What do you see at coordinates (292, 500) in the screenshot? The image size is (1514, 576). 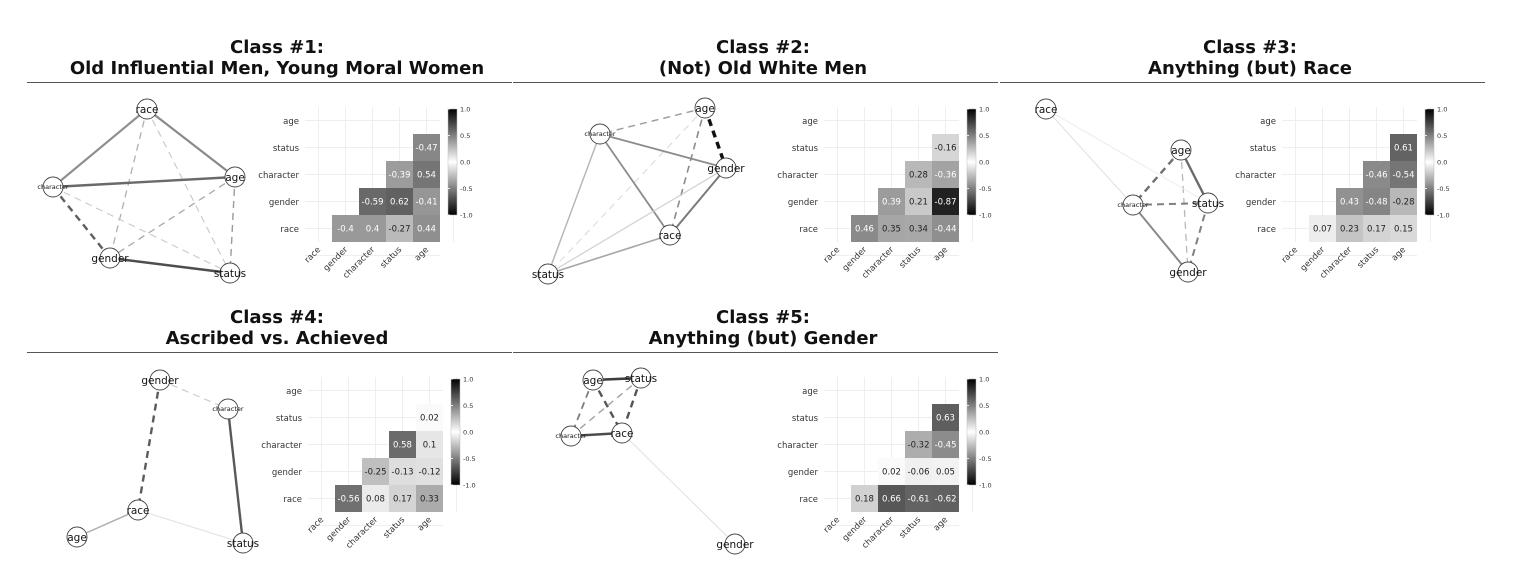 I see `heatmap-y-tick-race: race` at bounding box center [292, 500].